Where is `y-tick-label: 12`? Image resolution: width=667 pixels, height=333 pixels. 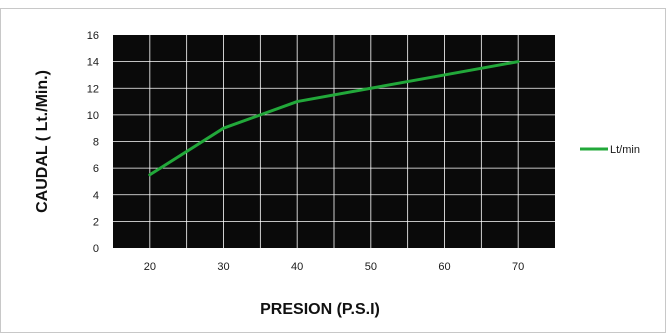
y-tick-label: 12 is located at coordinates (93, 89).